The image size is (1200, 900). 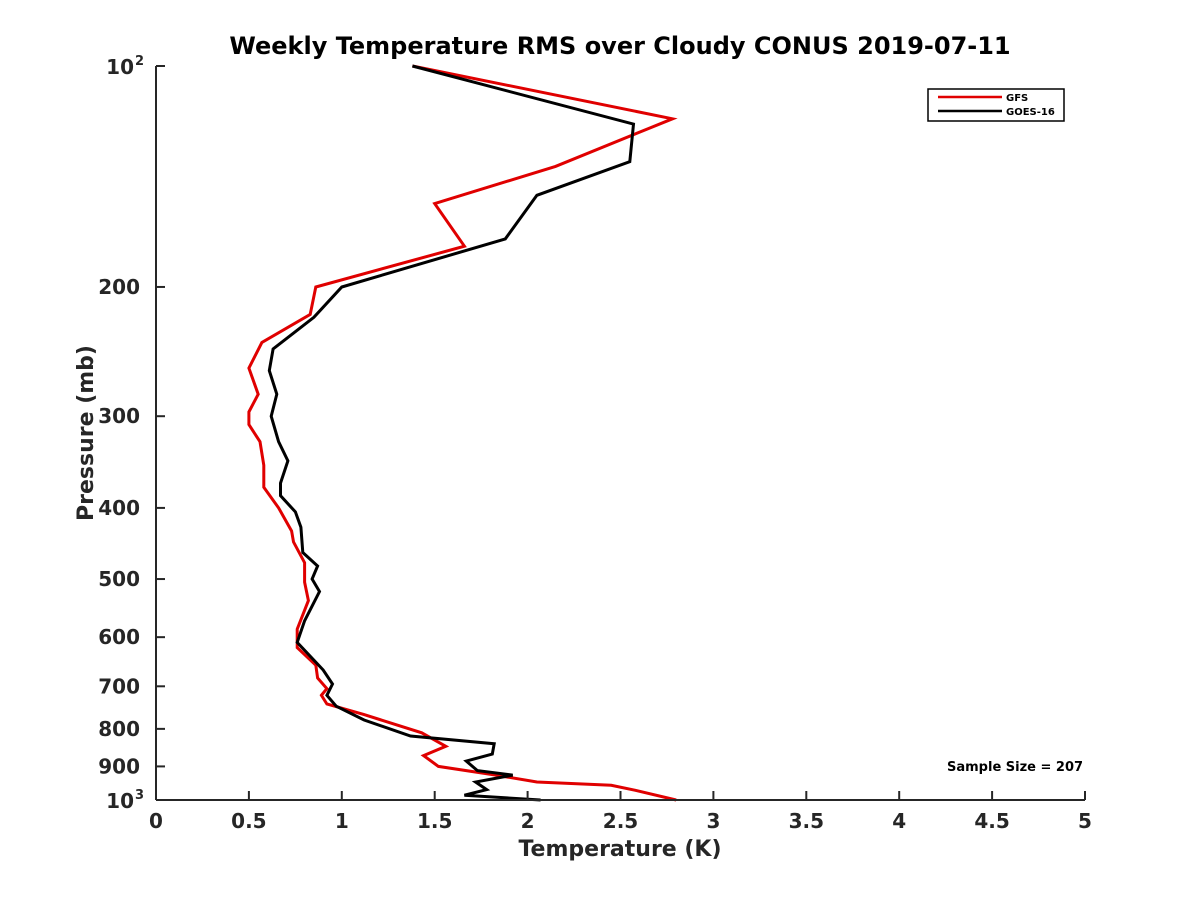 What do you see at coordinates (1030, 112) in the screenshot?
I see `legend-label-goes16: GOES-16` at bounding box center [1030, 112].